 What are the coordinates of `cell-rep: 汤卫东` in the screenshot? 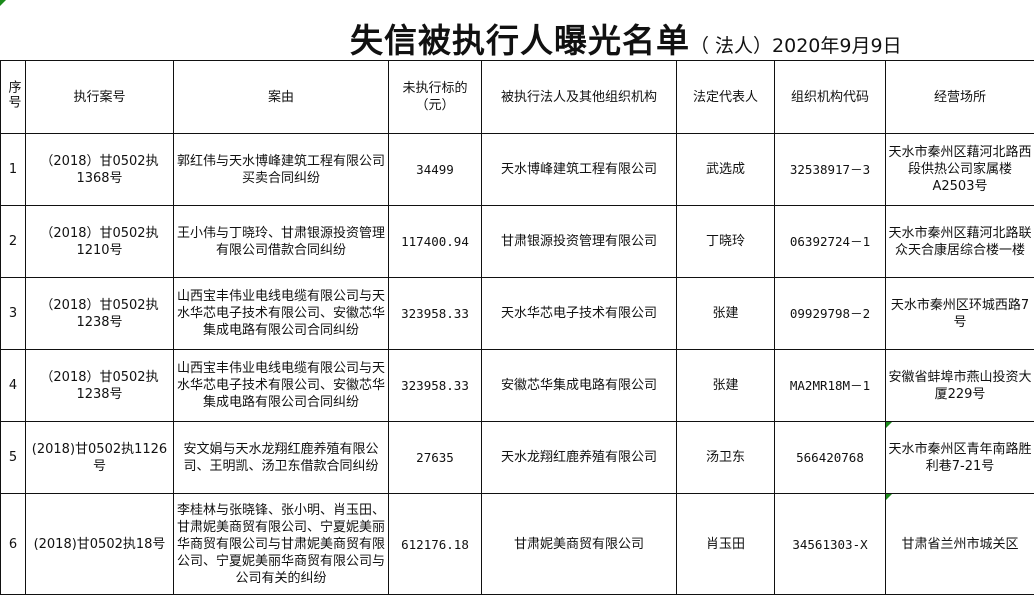 It's located at (726, 458).